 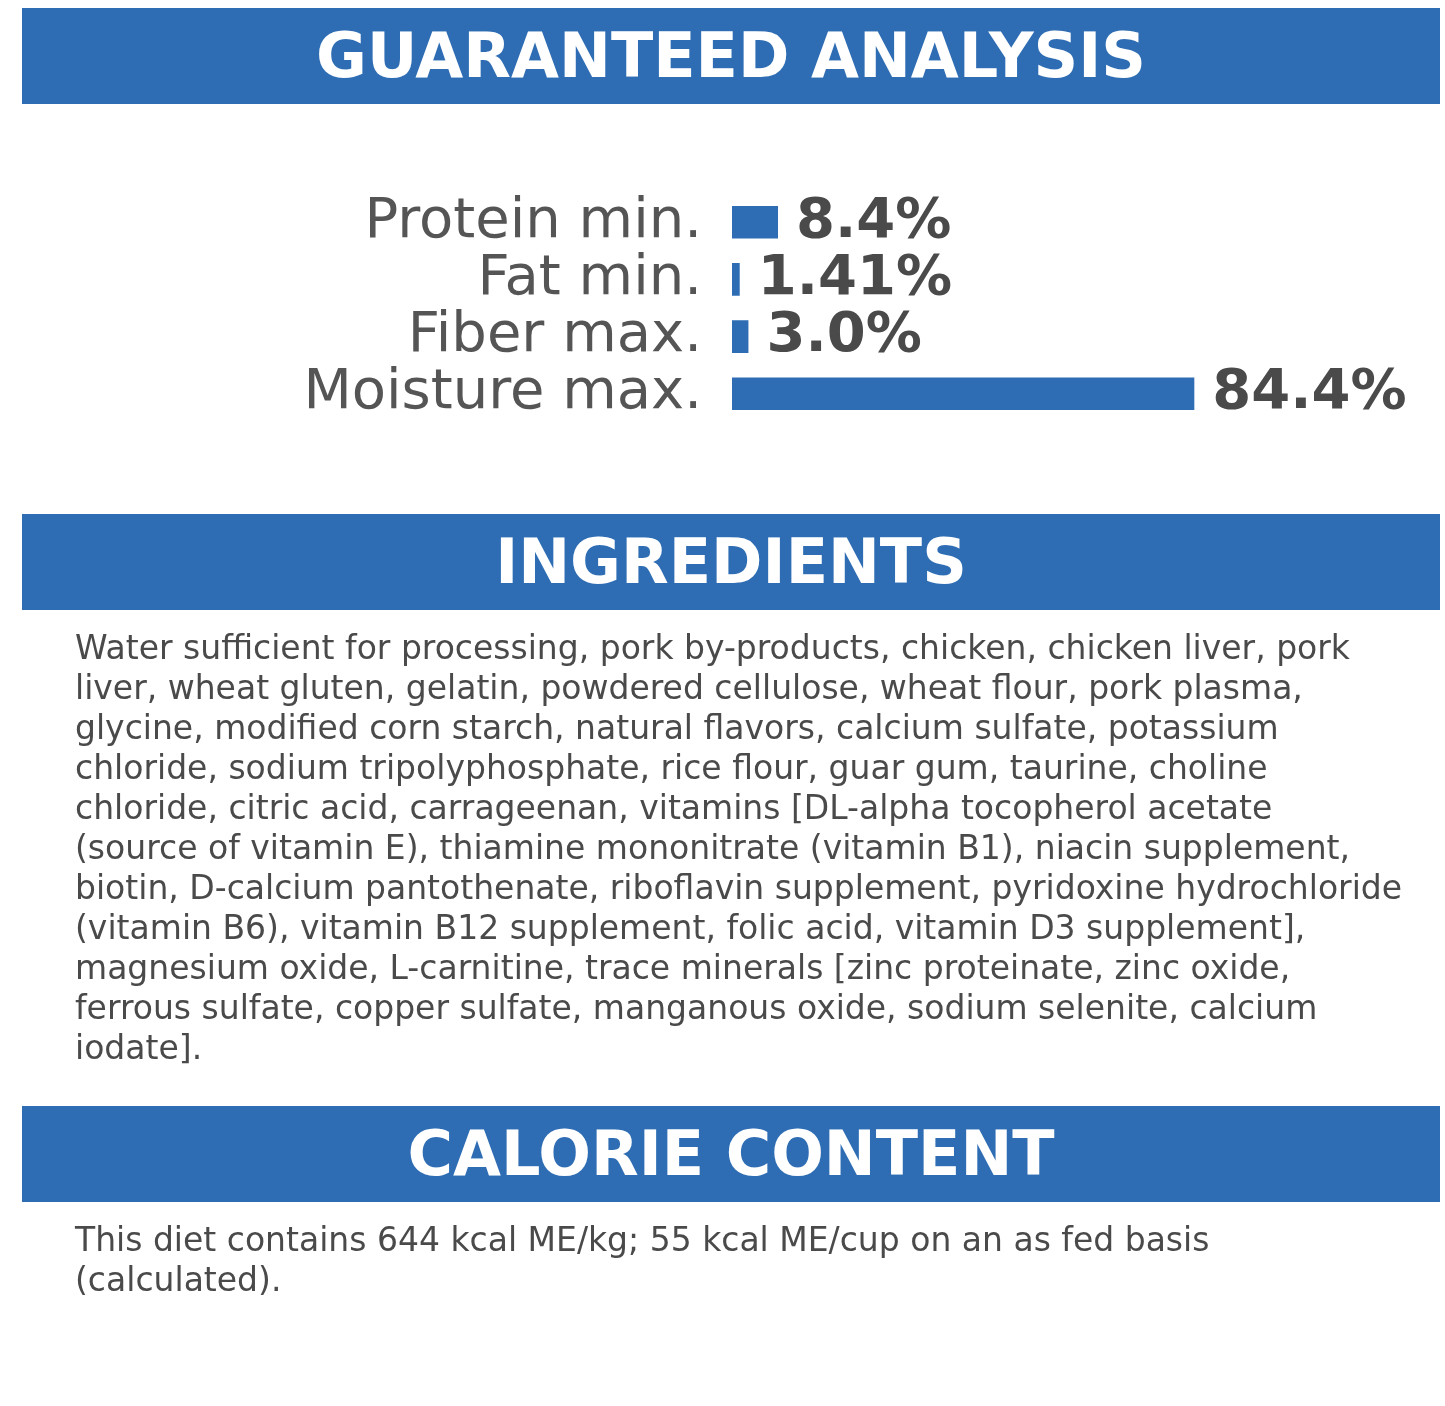 What do you see at coordinates (731, 1154) in the screenshot?
I see `text: CALORIE CONTENT` at bounding box center [731, 1154].